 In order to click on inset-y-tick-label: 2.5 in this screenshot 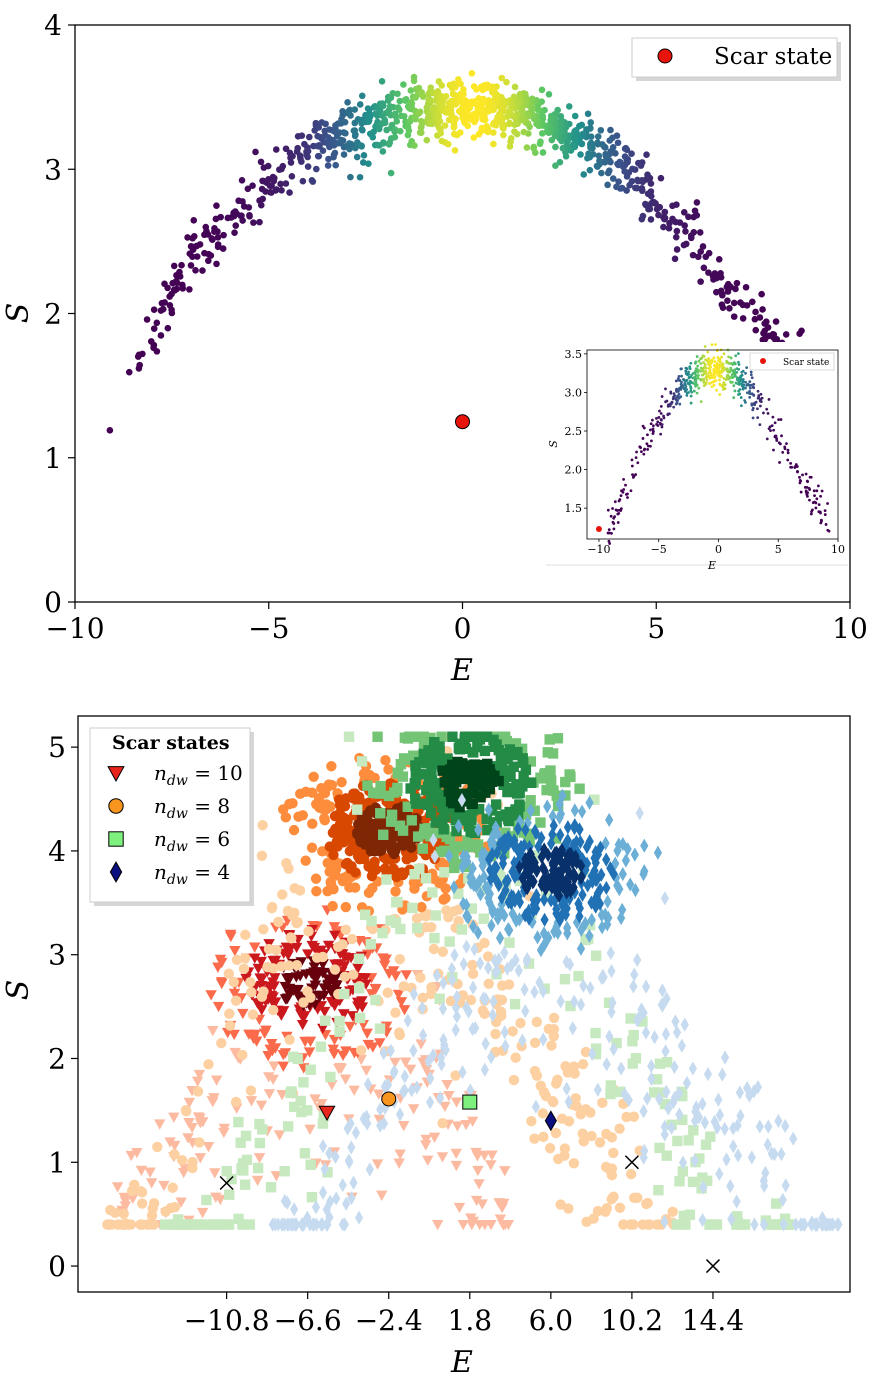, I will do `click(574, 431)`.